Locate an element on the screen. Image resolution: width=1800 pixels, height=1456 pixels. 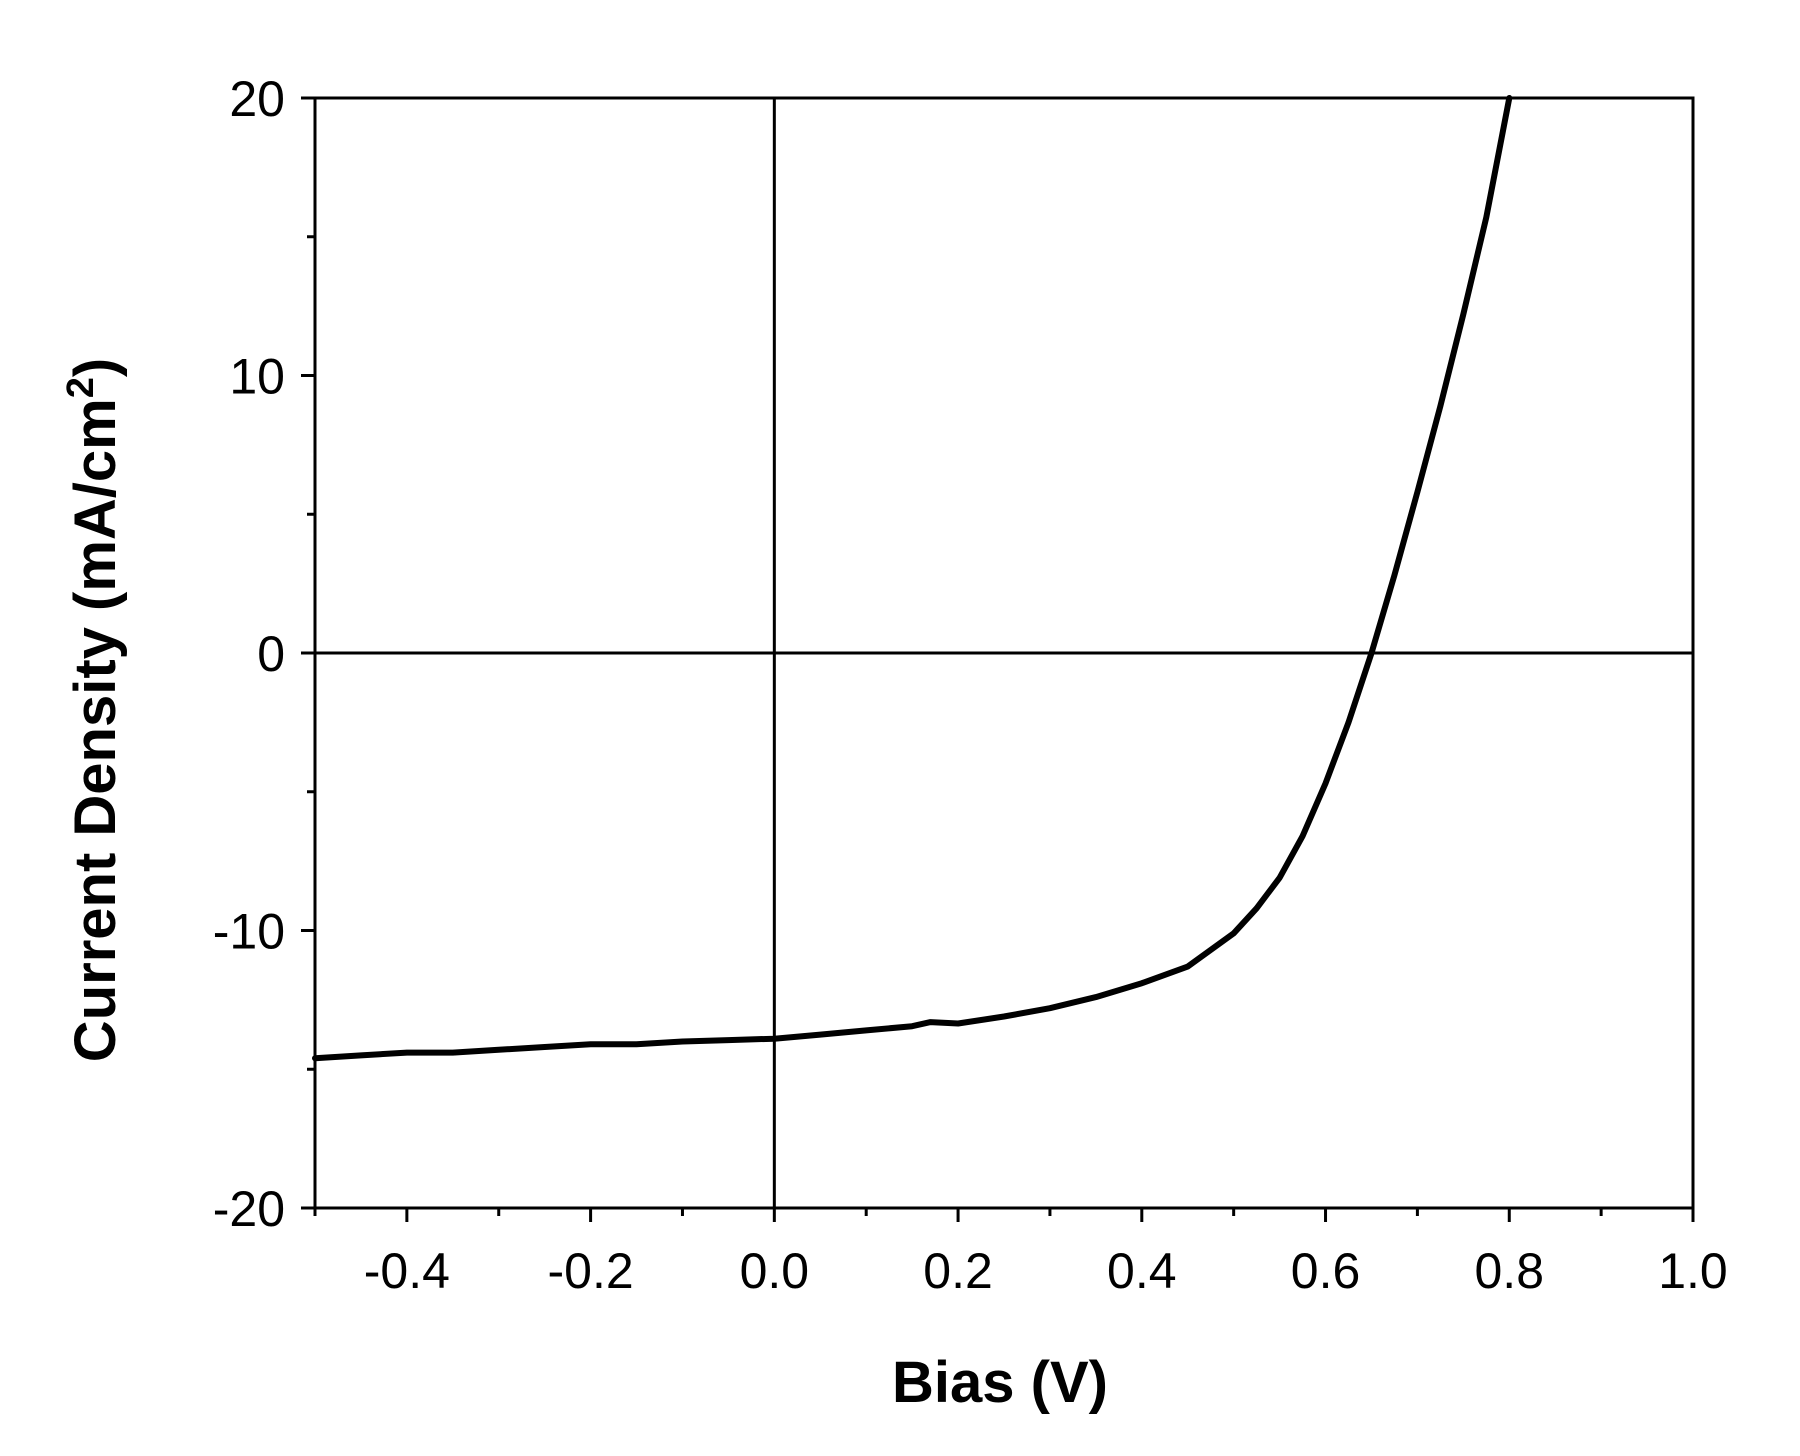
x-tick-label: 0.0 is located at coordinates (775, 1271).